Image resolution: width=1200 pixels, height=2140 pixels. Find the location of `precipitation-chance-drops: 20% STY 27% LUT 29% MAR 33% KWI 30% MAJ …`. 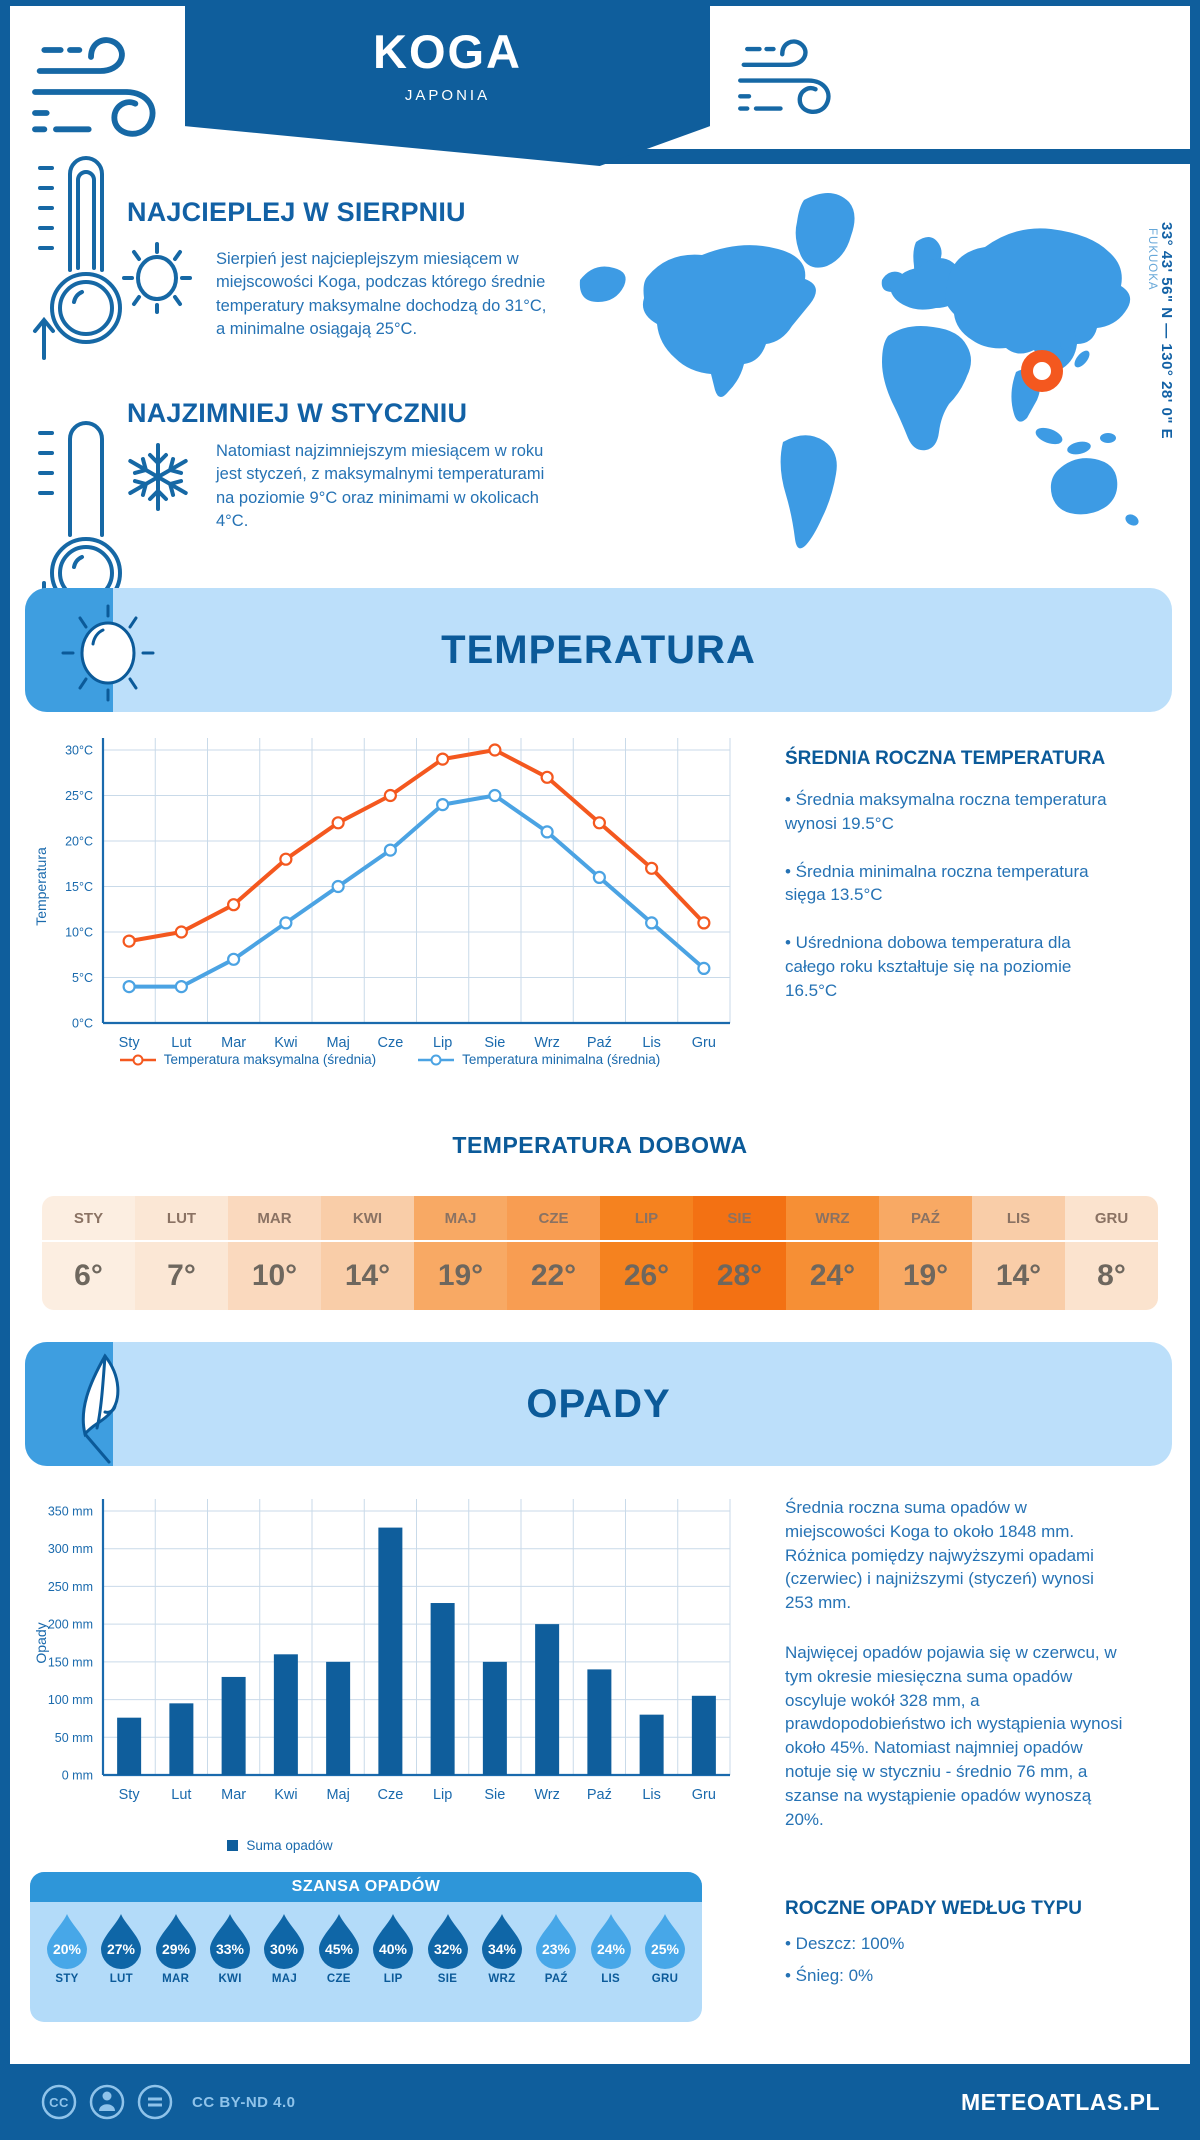

precipitation-chance-drops: 20% STY 27% LUT 29% MAR 33% KWI 30% MAJ … is located at coordinates (366, 1943).